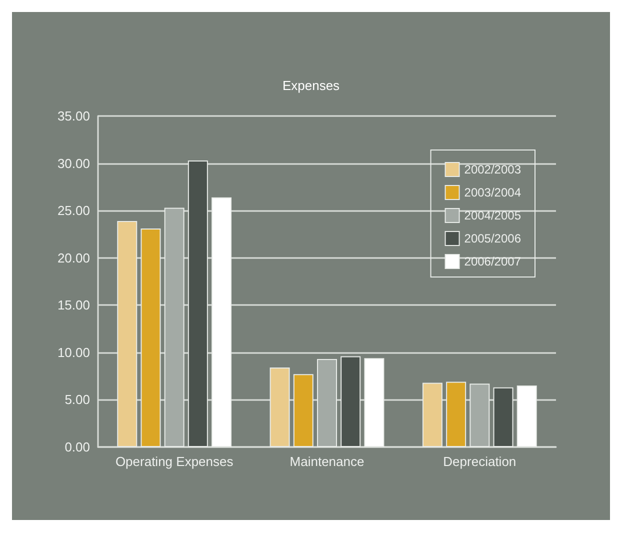 This screenshot has height=533, width=622. Describe the element at coordinates (73, 352) in the screenshot. I see `y-tick-label: 10.00` at that location.